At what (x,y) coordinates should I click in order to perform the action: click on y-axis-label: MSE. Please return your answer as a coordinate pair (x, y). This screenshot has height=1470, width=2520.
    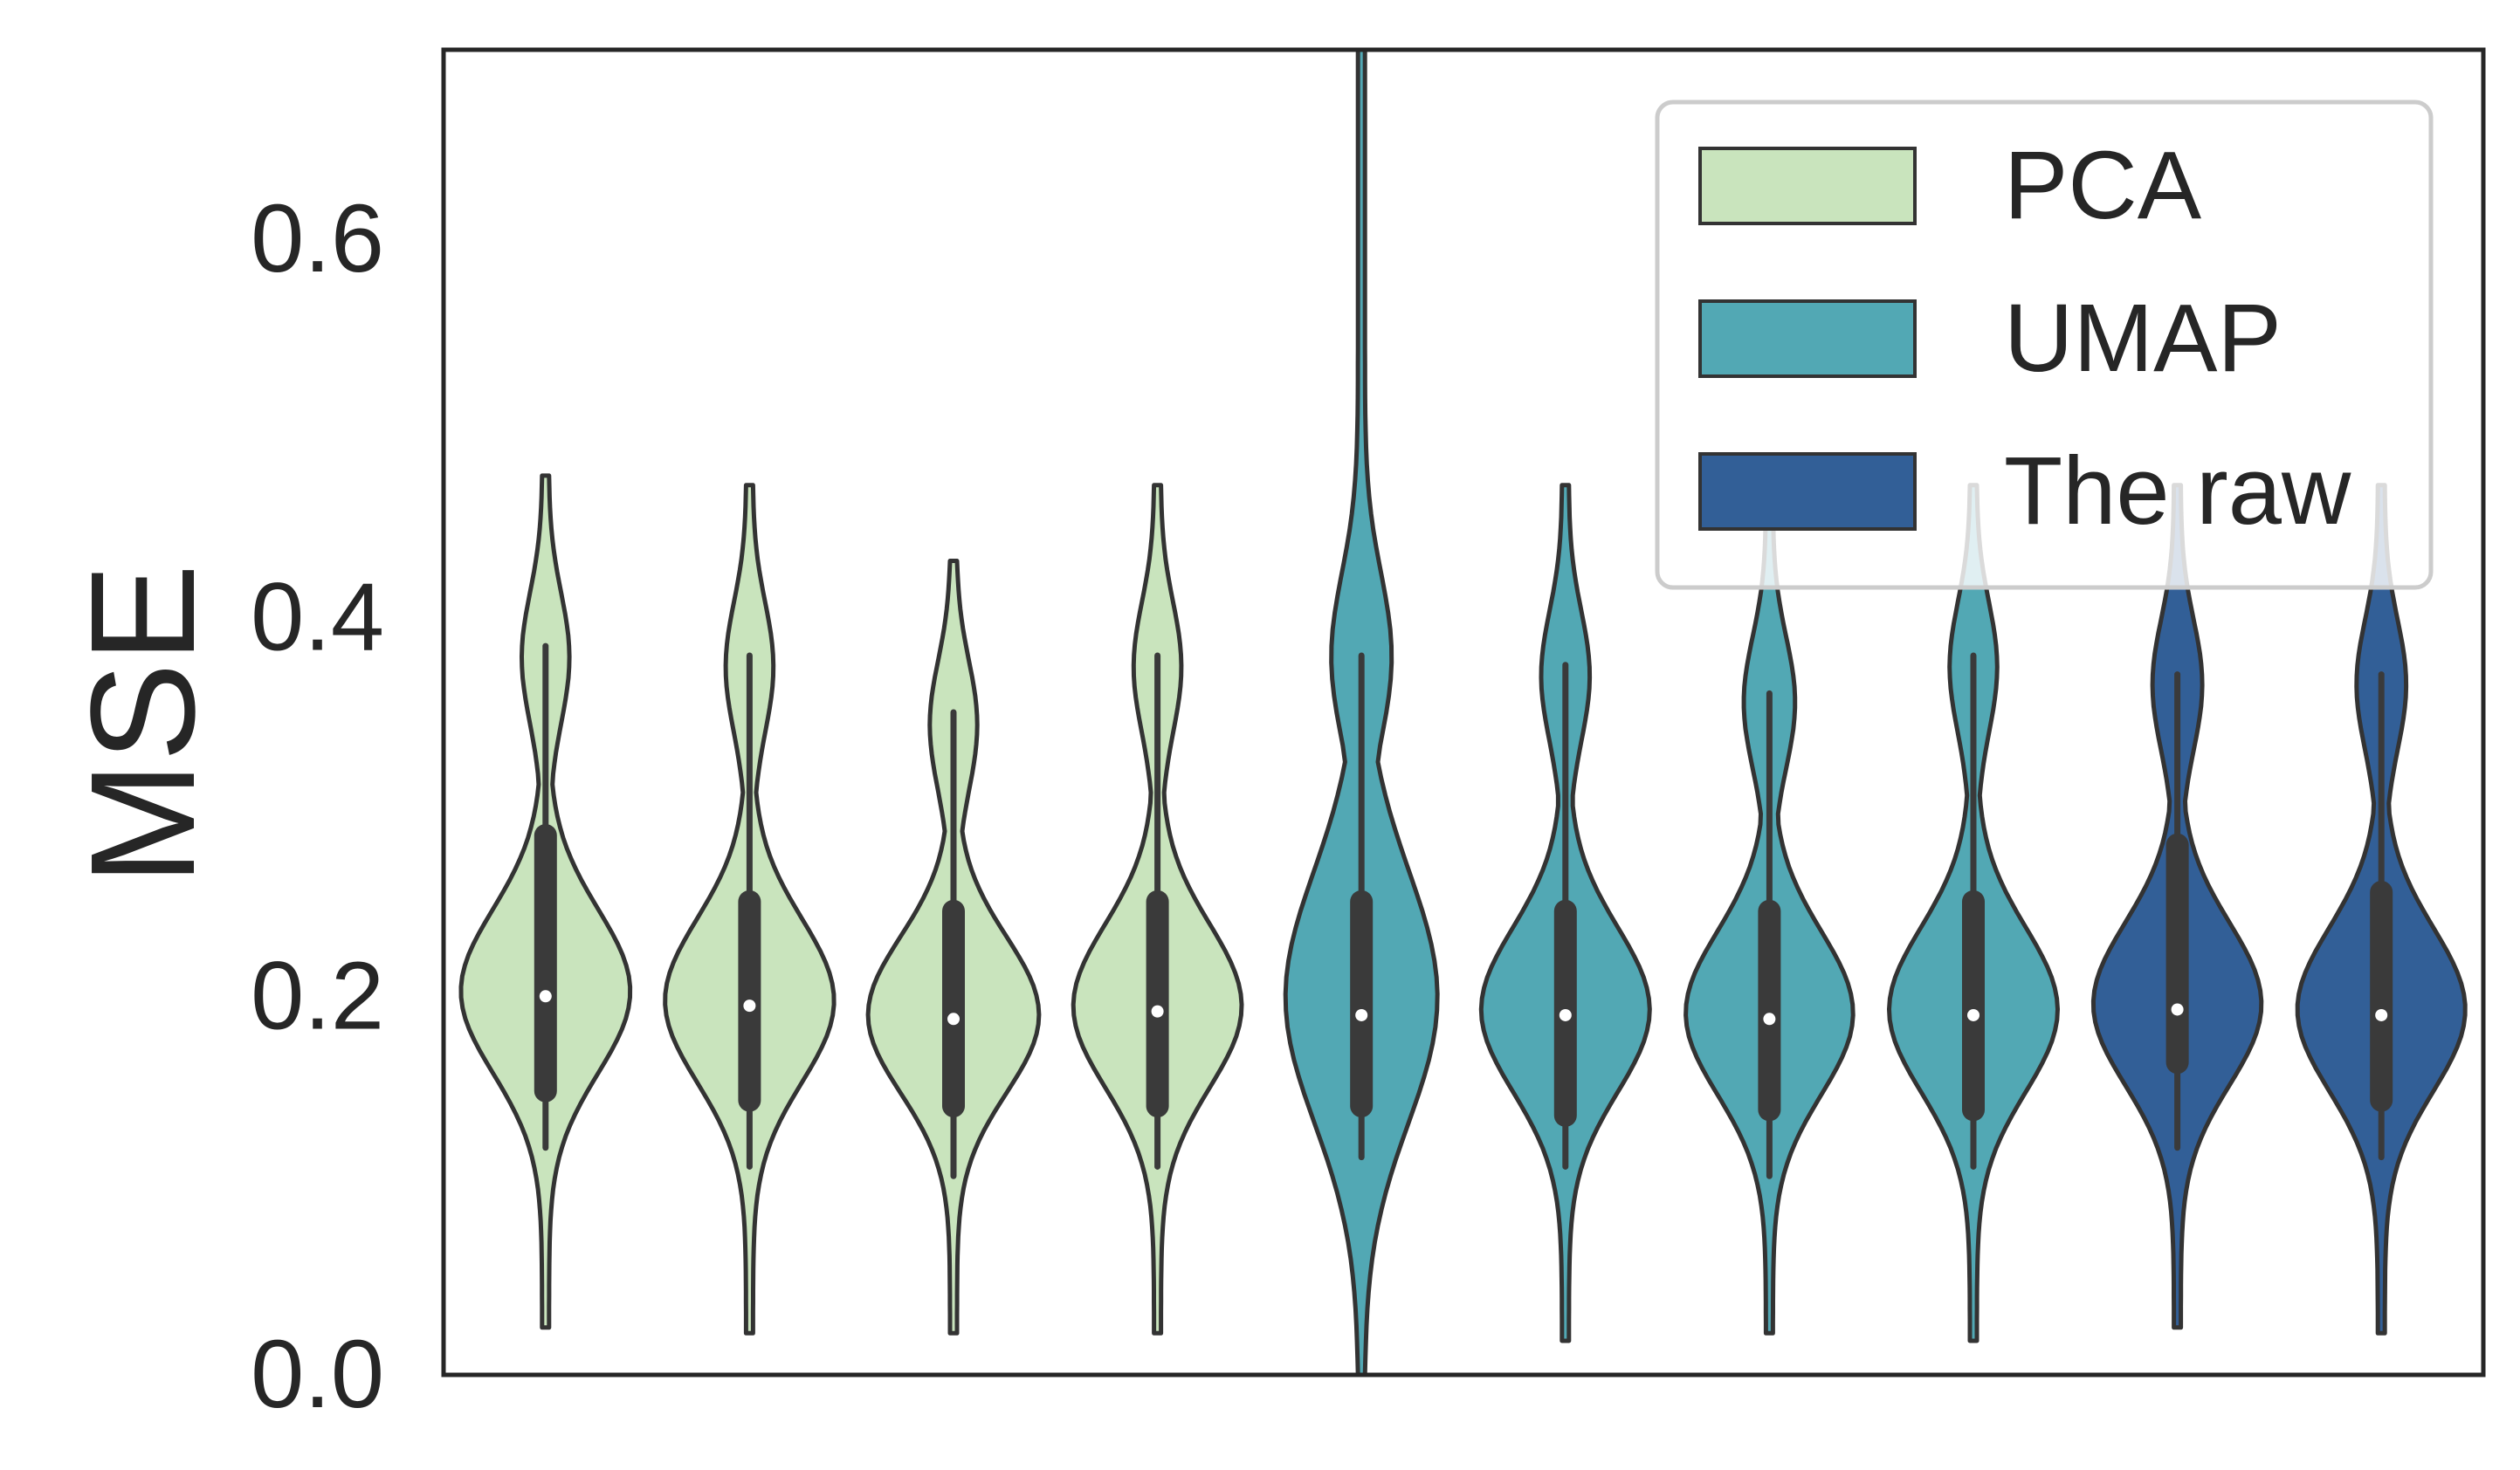
    Looking at the image, I should click on (143, 724).